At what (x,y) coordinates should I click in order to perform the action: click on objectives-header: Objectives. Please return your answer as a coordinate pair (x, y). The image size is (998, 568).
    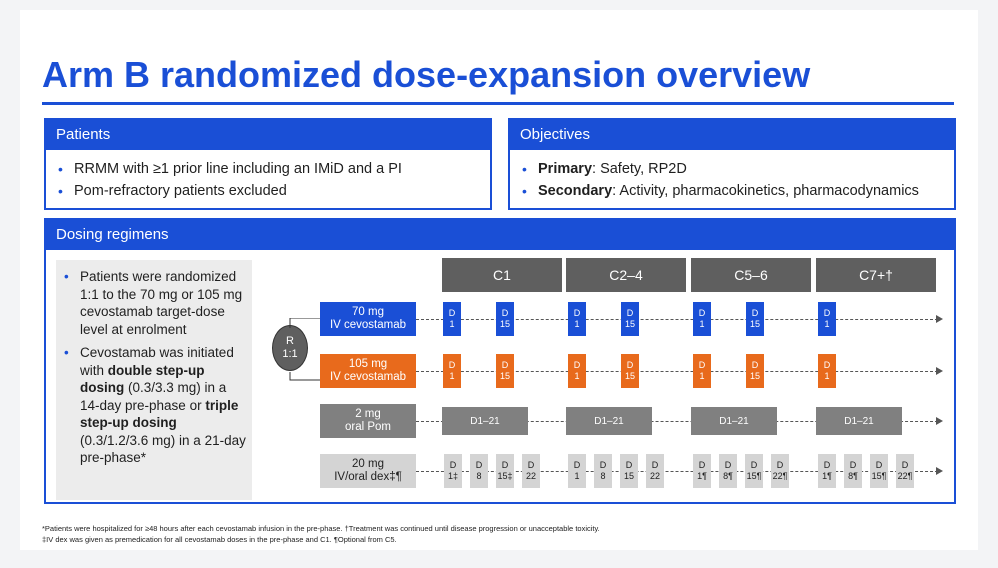
    Looking at the image, I should click on (732, 135).